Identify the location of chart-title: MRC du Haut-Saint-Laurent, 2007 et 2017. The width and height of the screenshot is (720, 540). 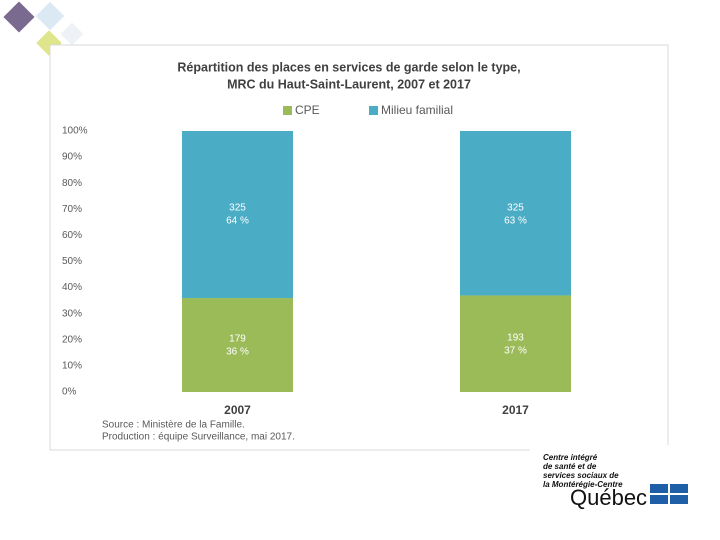
(349, 84).